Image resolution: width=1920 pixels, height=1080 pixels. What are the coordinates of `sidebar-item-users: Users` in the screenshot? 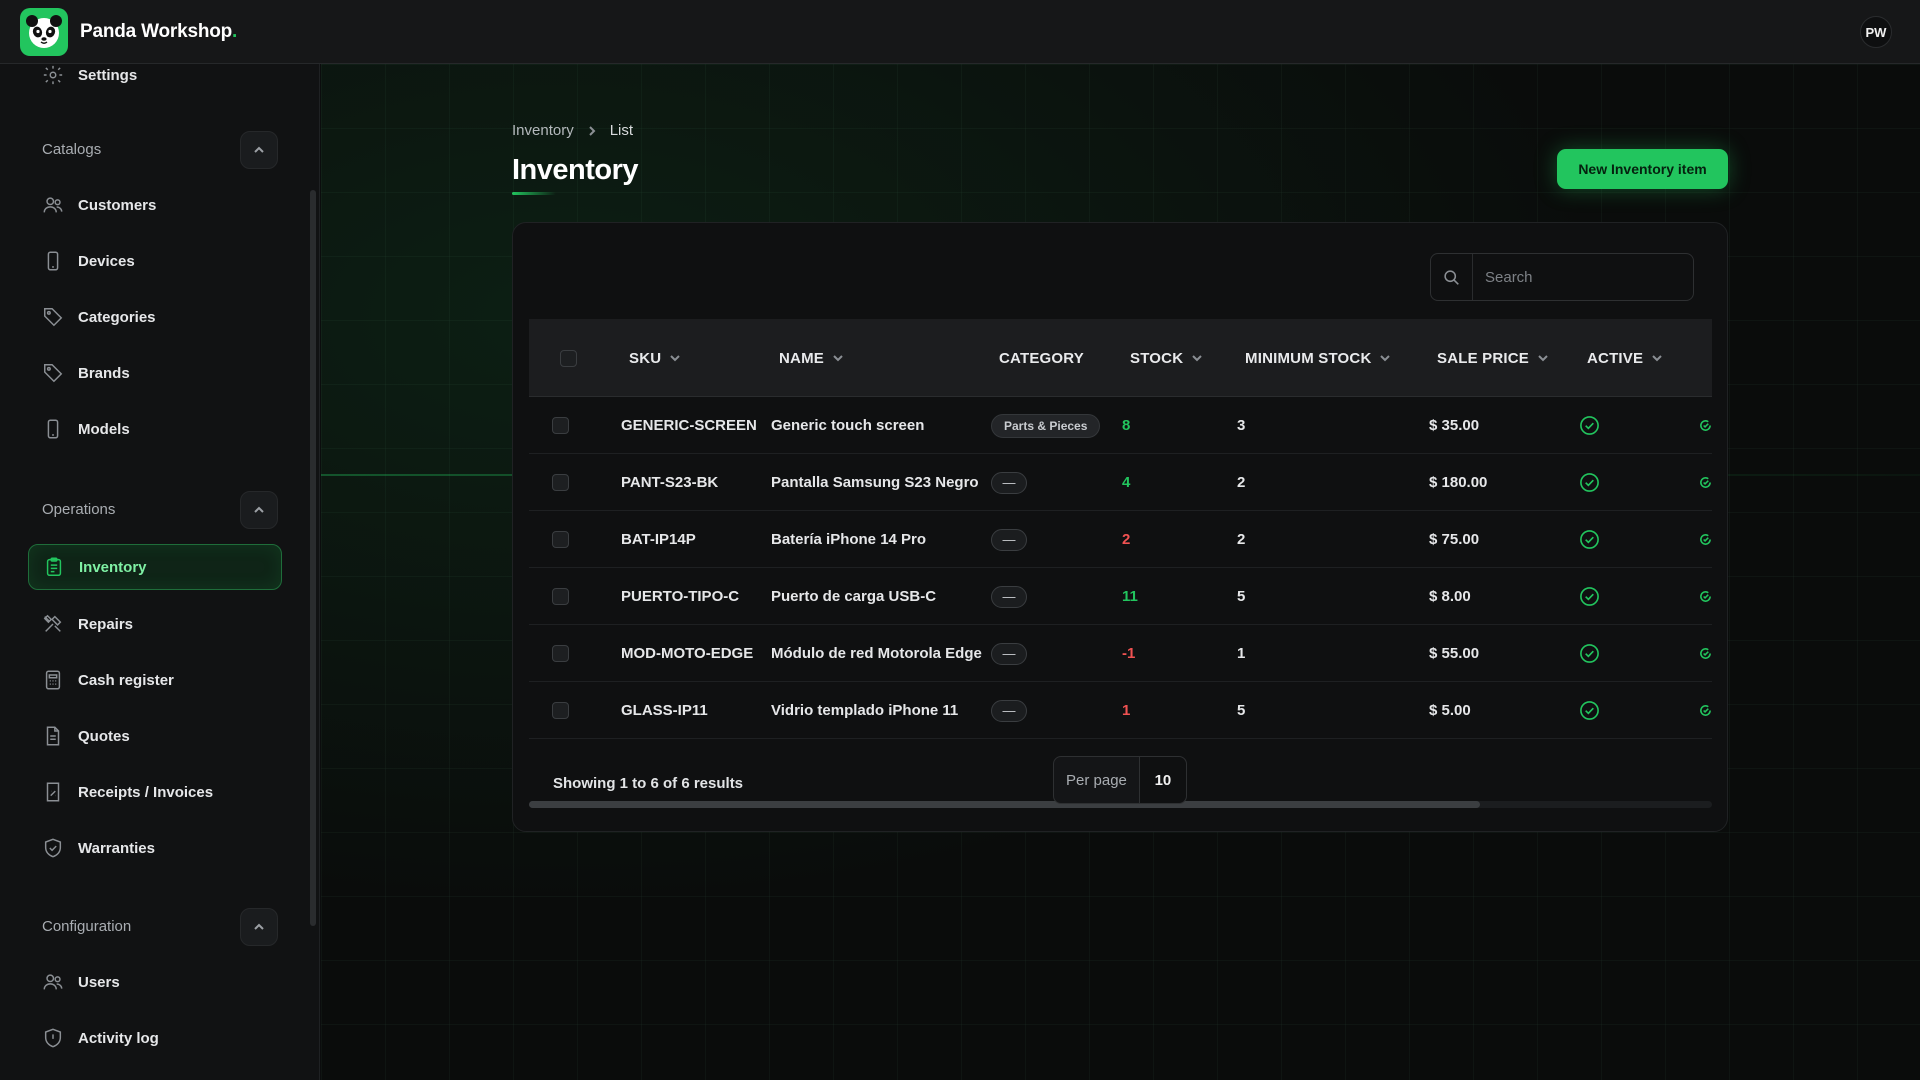 It's located at (155, 982).